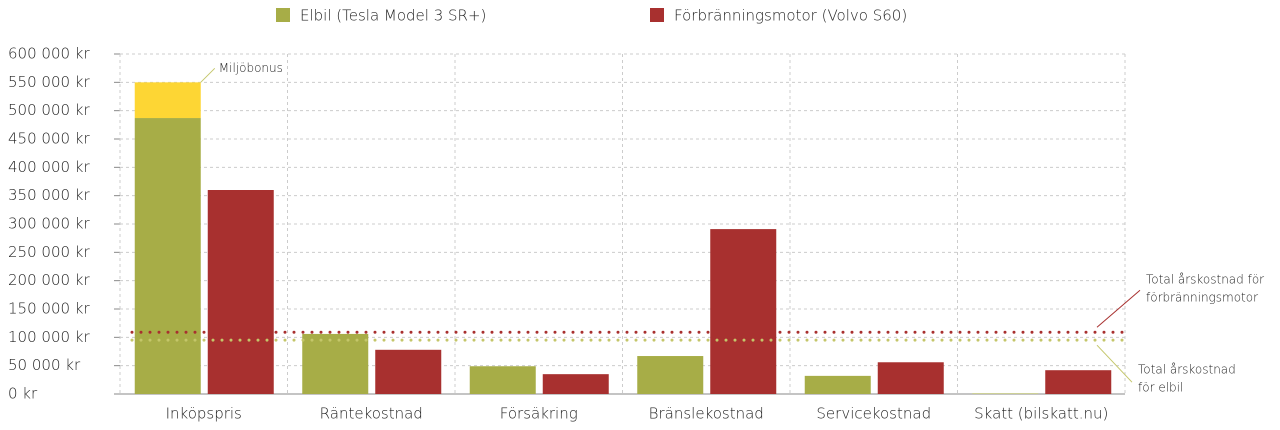  Describe the element at coordinates (49, 82) in the screenshot. I see `y-tick-label: 550 000 kr` at that location.